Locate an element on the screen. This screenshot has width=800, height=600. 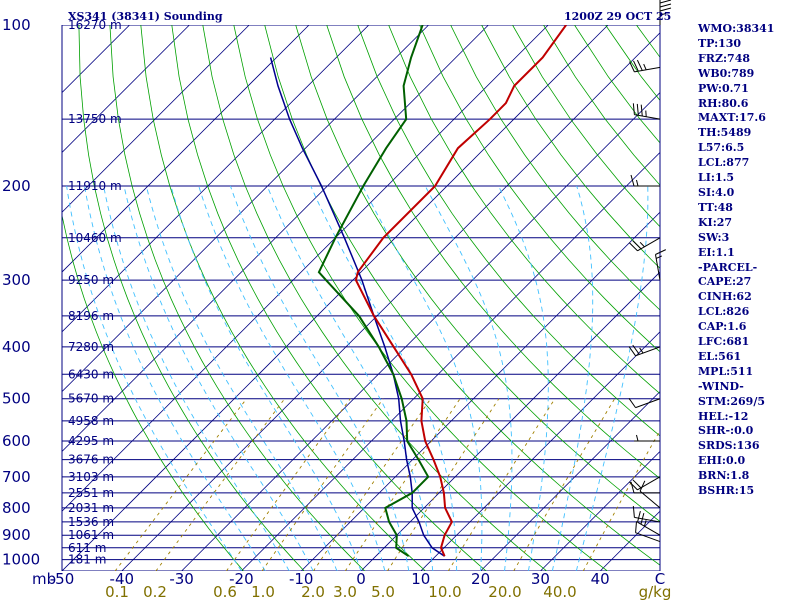
station-title: XS341 (38341) Sounding is located at coordinates (145, 16).